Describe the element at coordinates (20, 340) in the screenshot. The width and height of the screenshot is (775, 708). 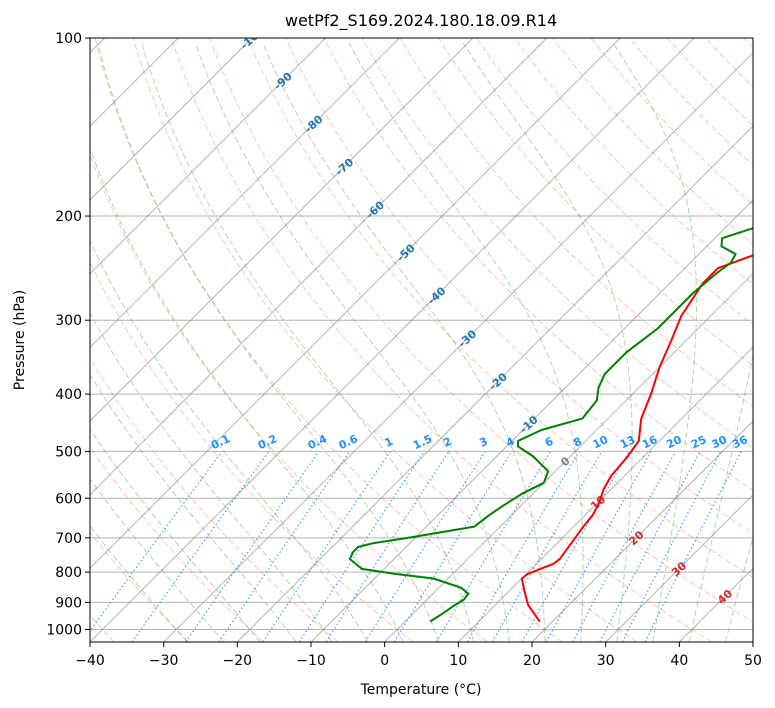
I see `y-axis-label: Pressure (hPa)` at that location.